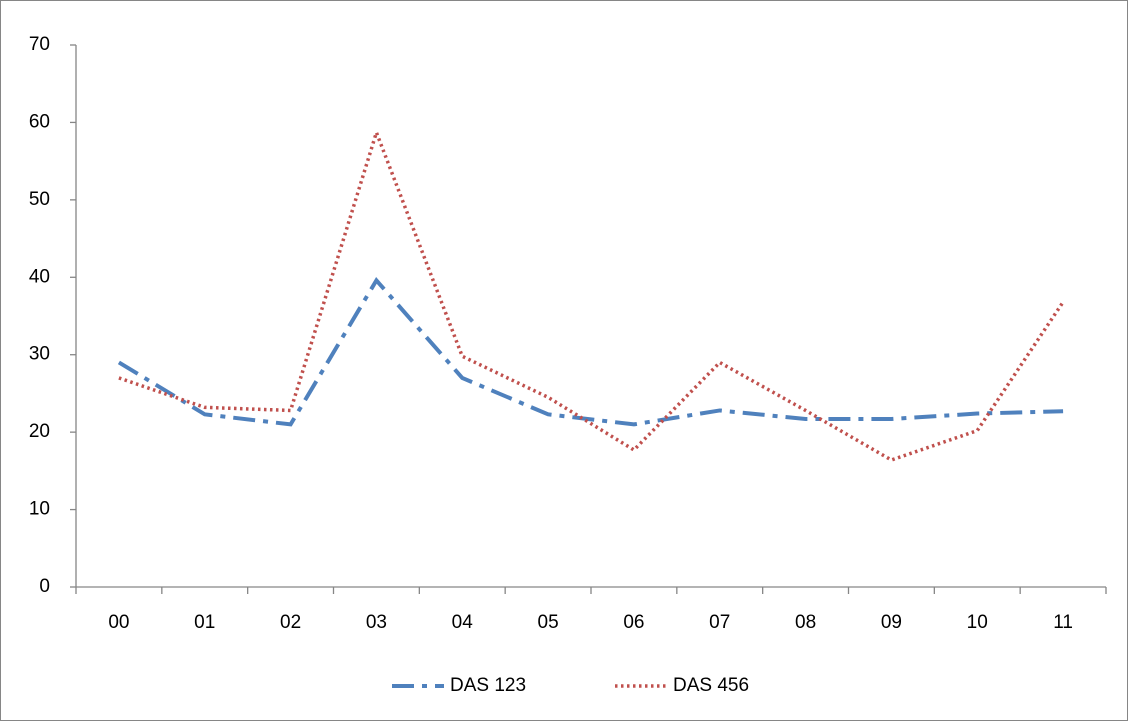 The height and width of the screenshot is (722, 1129). Describe the element at coordinates (805, 622) in the screenshot. I see `x-tick-label: 08` at that location.